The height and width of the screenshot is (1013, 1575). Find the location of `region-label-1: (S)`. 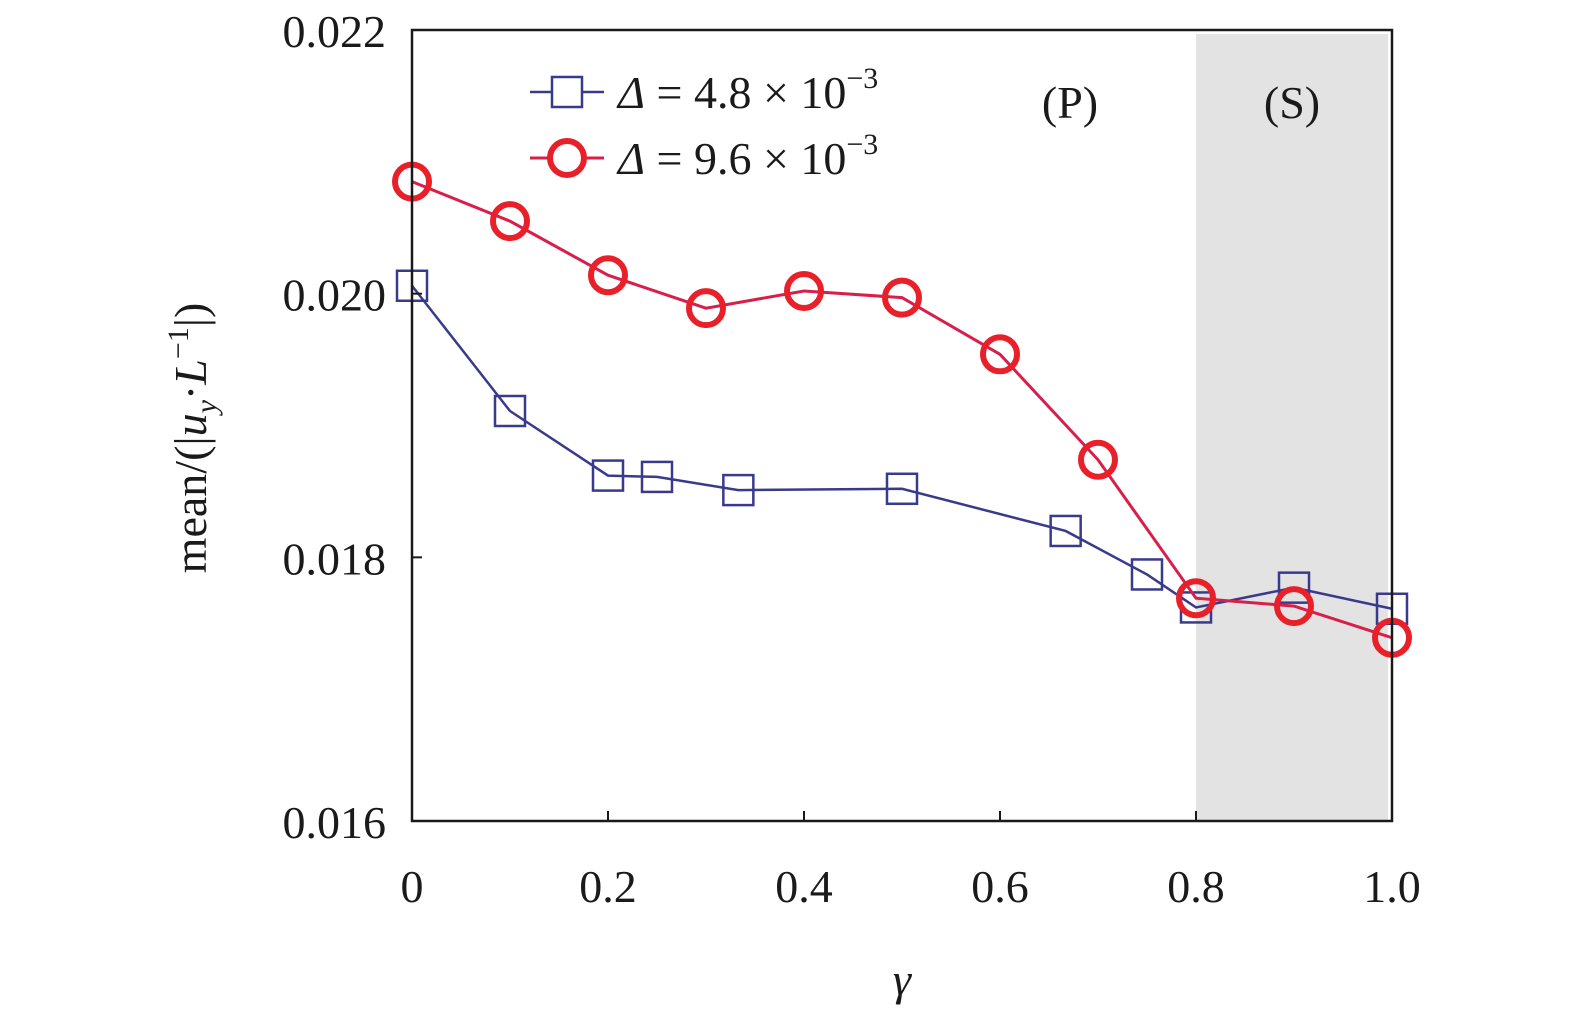

region-label-1: (S) is located at coordinates (1292, 102).